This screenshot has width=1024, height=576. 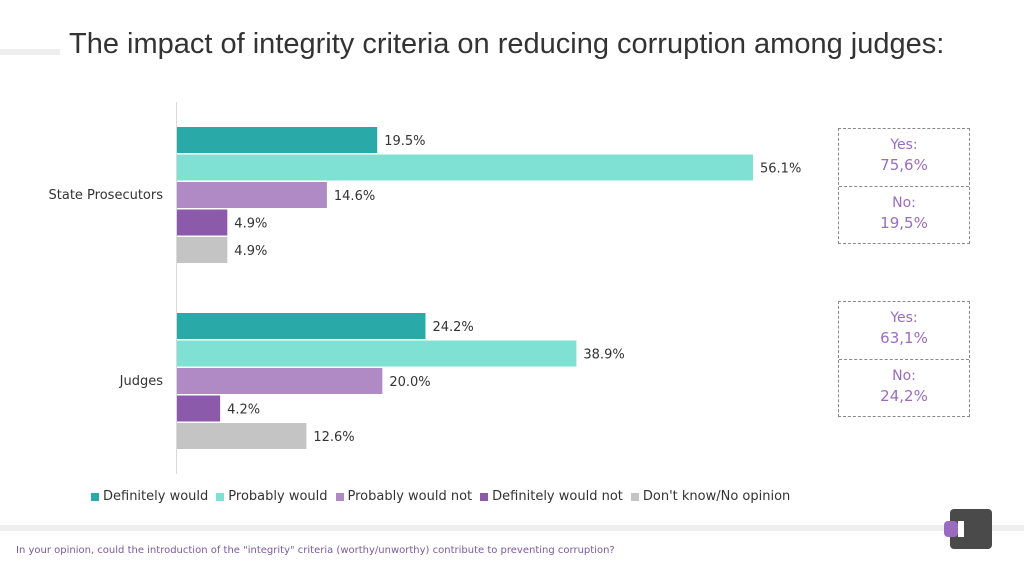 I want to click on legend-item-probably-would: Probably would, so click(x=272, y=496).